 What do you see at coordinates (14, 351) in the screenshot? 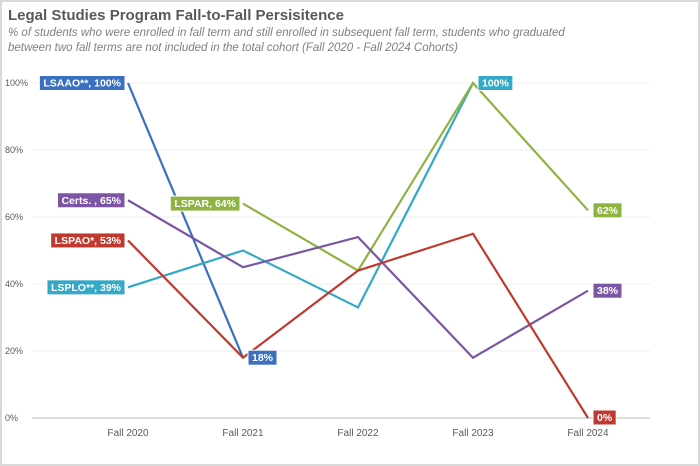
I see `y-tick-label: 20%` at bounding box center [14, 351].